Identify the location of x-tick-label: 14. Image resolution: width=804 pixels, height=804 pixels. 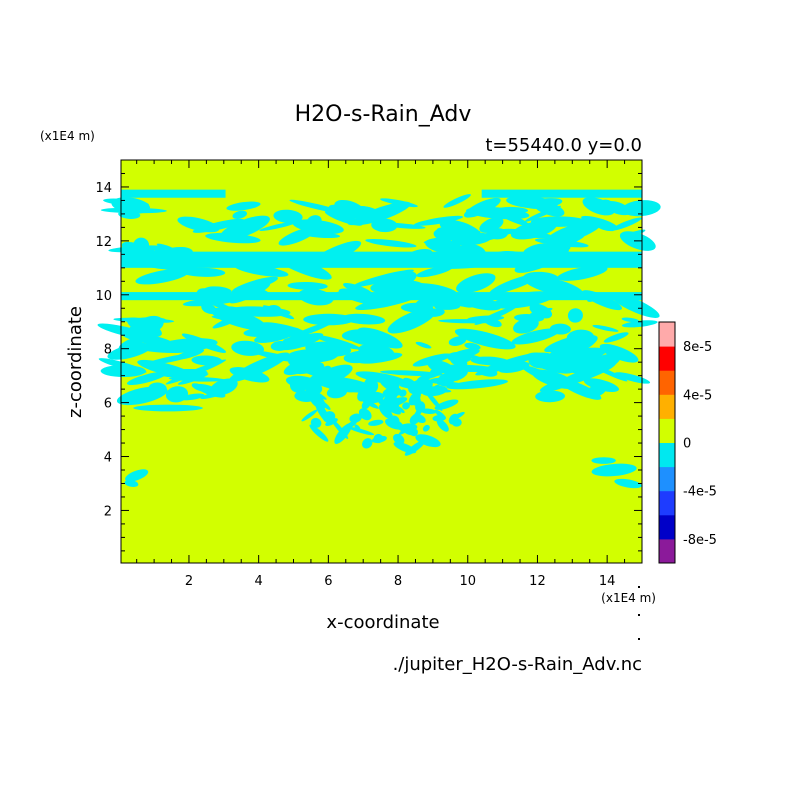
(607, 581).